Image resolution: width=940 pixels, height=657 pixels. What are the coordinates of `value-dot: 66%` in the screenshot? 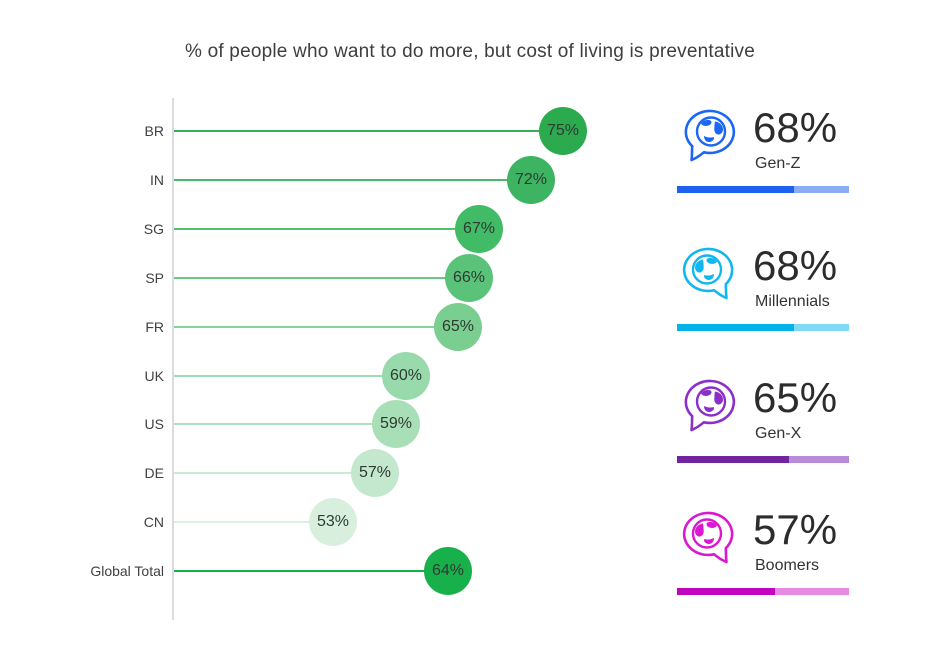 It's located at (469, 278).